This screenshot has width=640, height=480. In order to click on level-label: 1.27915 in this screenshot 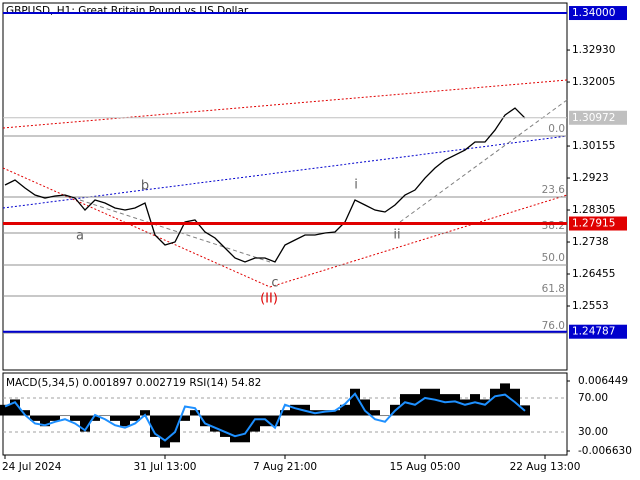, I will do `click(593, 224)`.